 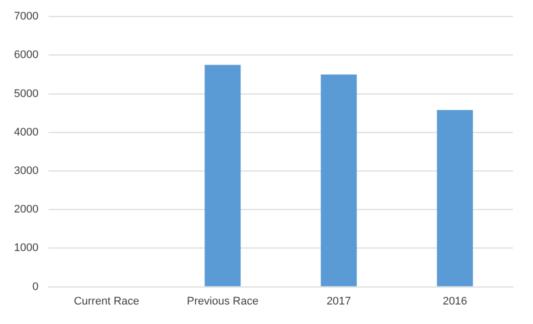 I want to click on y-tick-label: 7000, so click(x=26, y=16).